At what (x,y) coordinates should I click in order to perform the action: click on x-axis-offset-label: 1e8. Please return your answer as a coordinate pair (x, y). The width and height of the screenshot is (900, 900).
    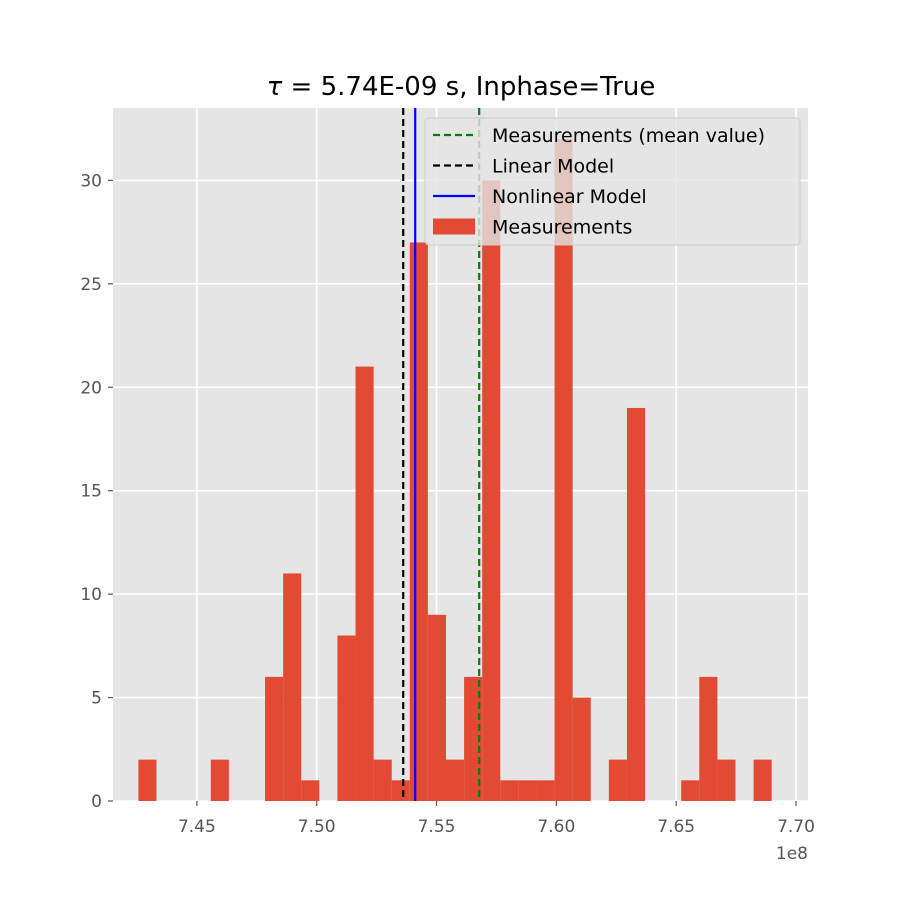
    Looking at the image, I should click on (792, 854).